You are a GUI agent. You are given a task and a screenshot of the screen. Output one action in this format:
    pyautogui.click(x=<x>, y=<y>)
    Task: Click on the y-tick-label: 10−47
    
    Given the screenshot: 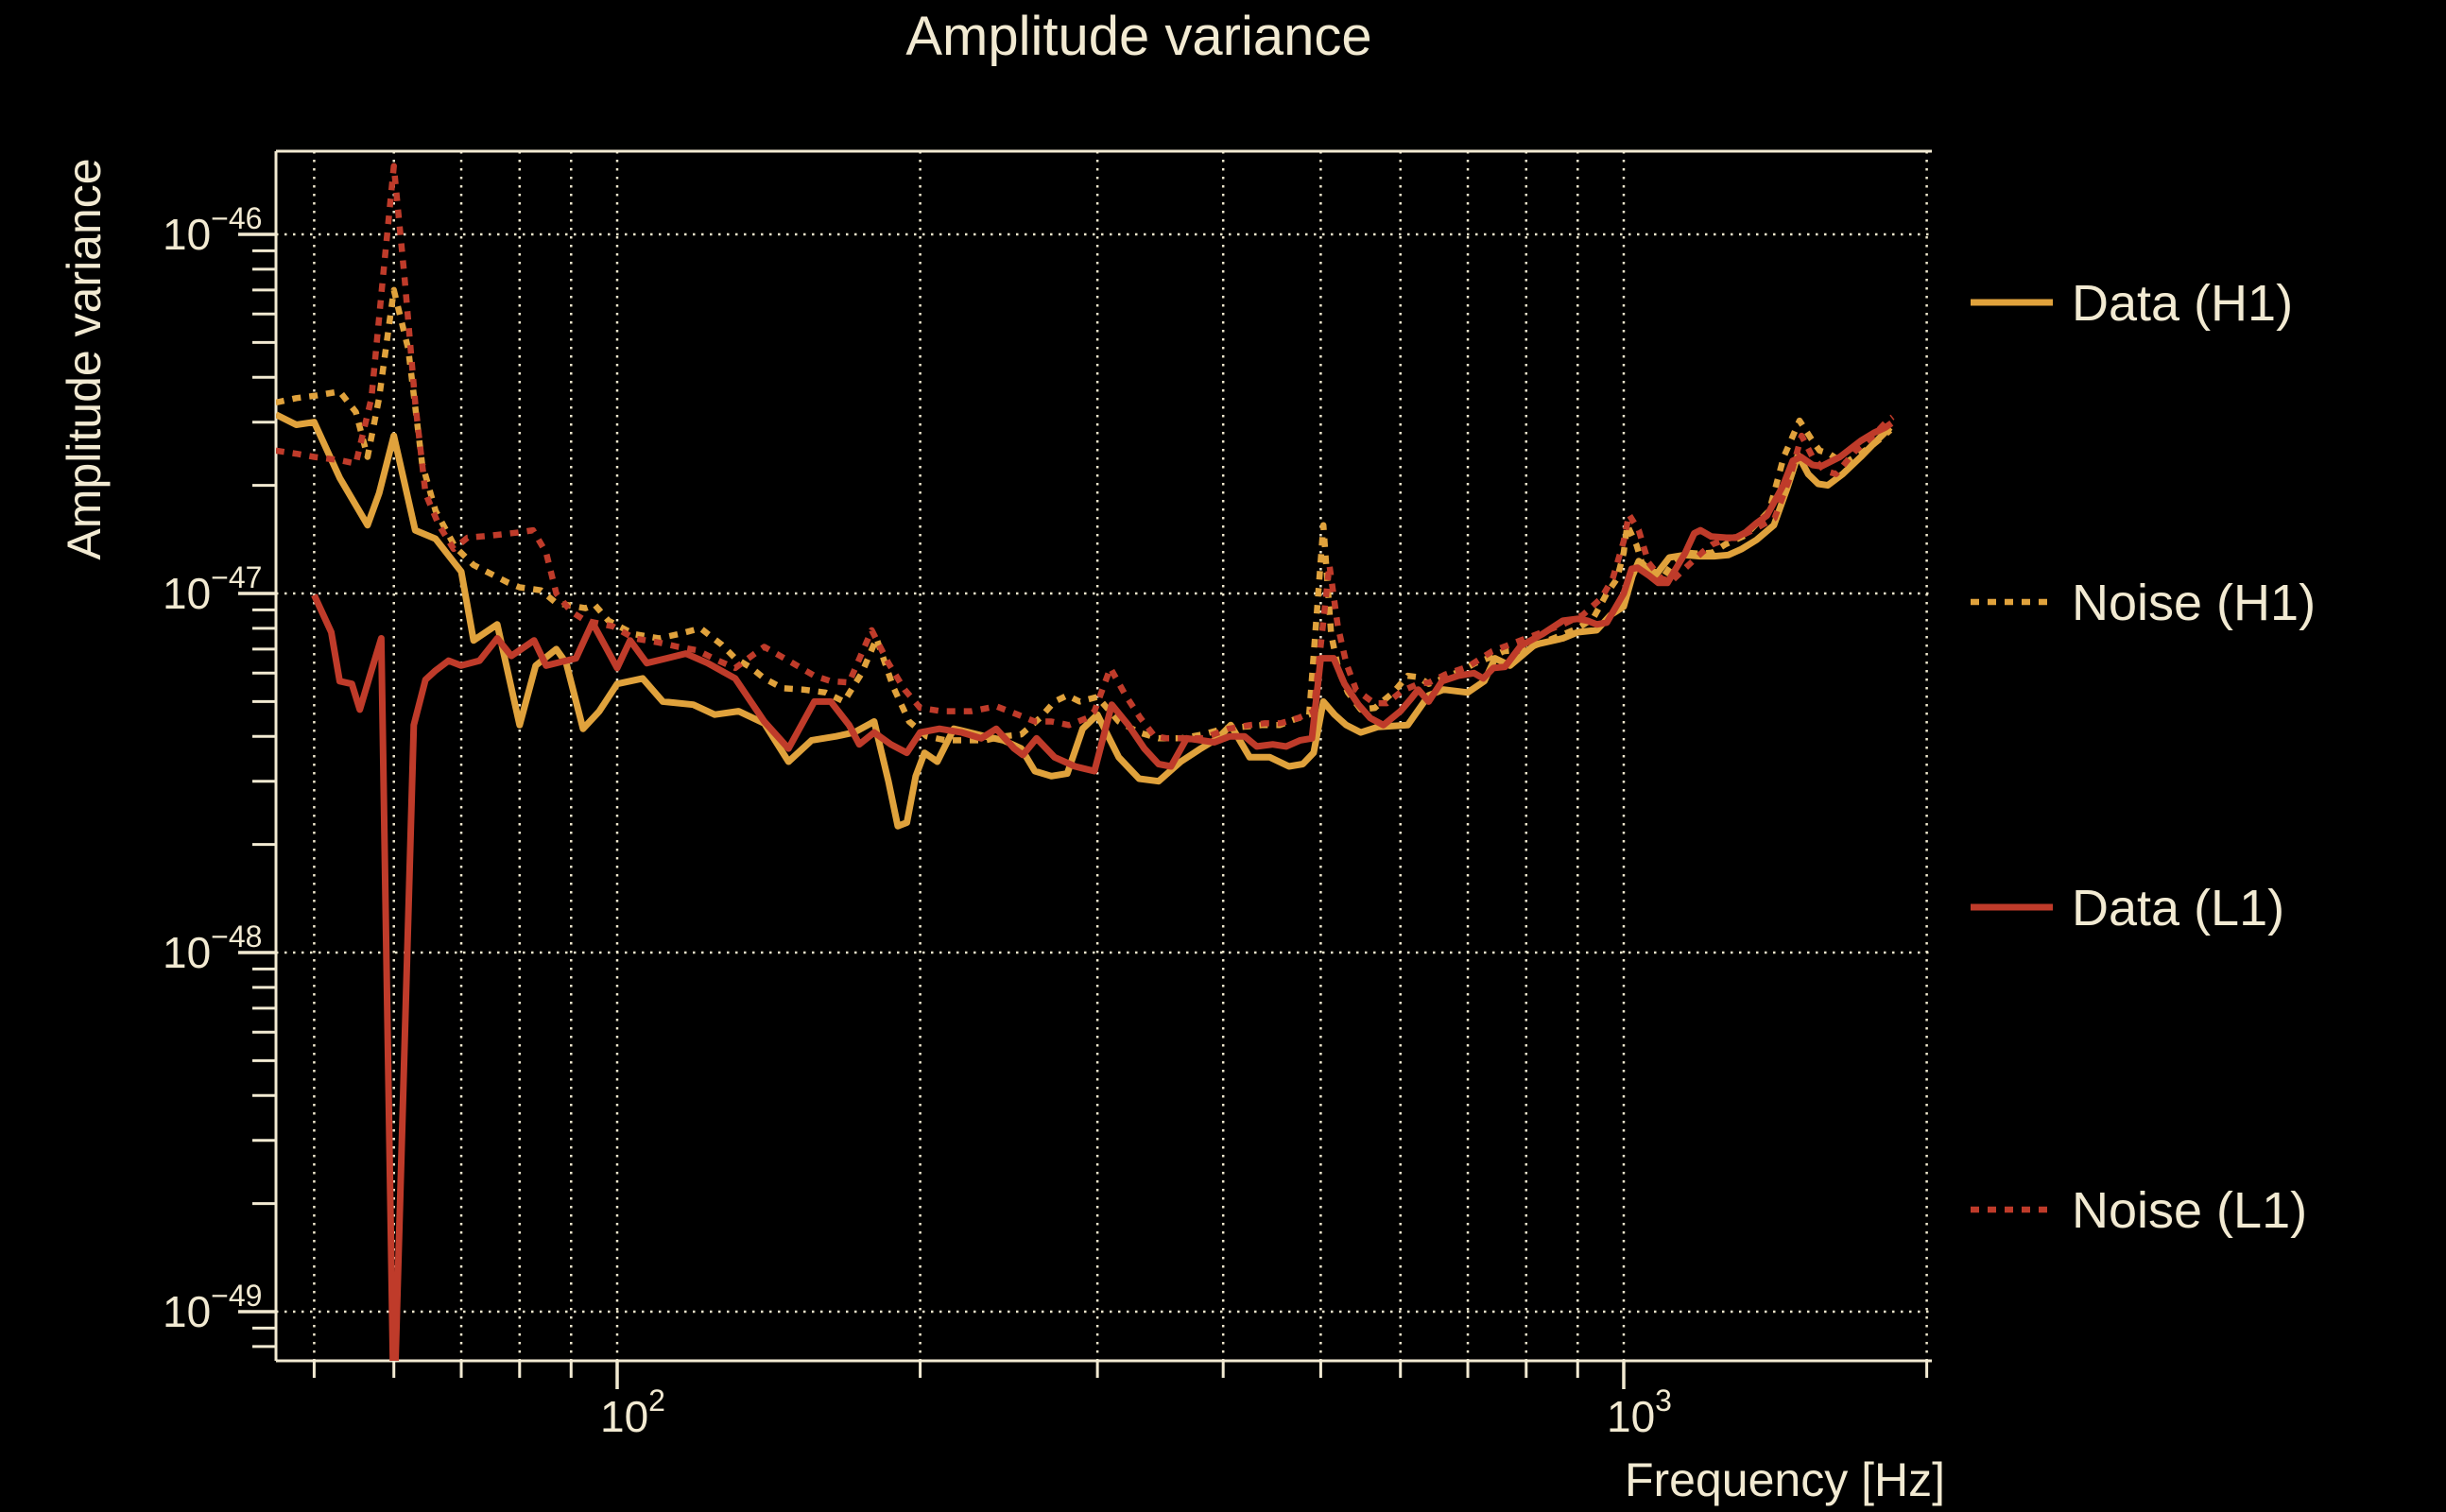 What is the action you would take?
    pyautogui.click(x=213, y=589)
    